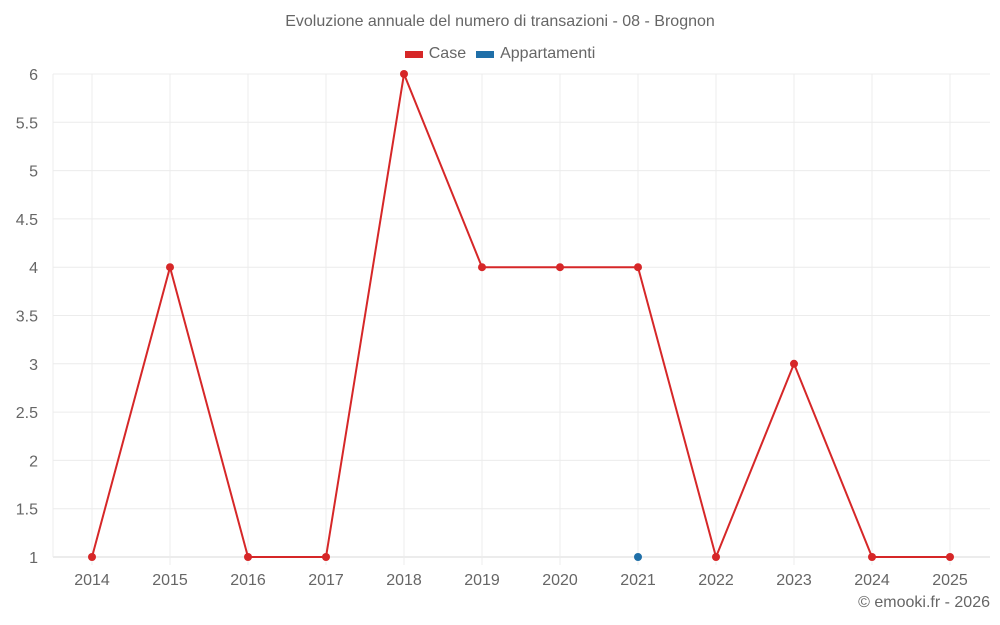 The image size is (1000, 625). What do you see at coordinates (27, 413) in the screenshot?
I see `y-tick-label: 2.5` at bounding box center [27, 413].